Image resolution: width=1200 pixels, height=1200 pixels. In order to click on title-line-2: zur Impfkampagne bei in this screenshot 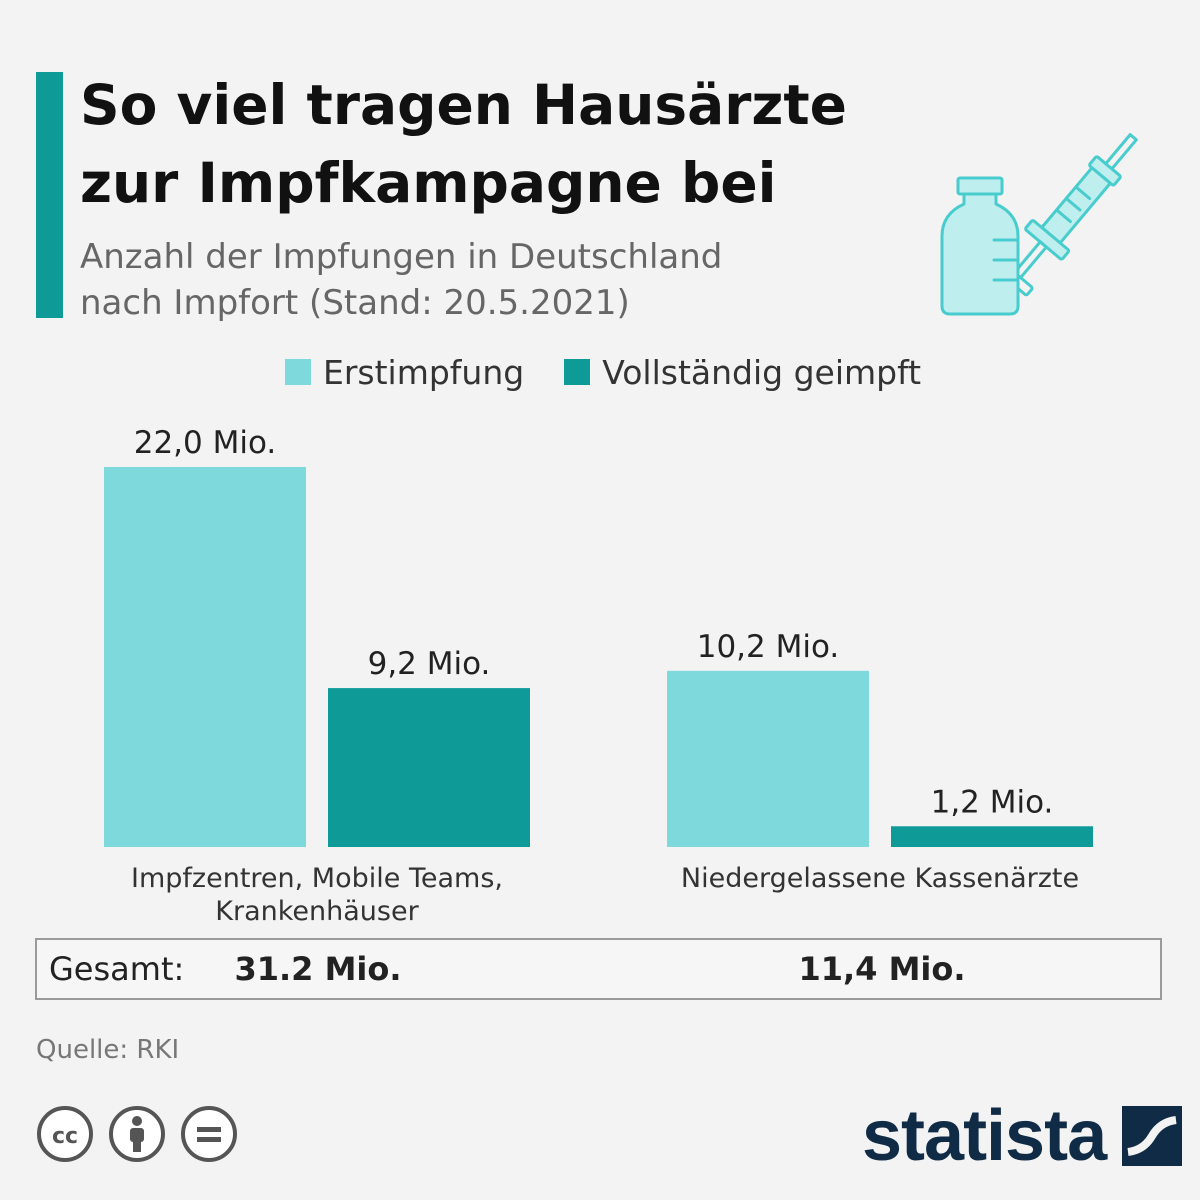, I will do `click(428, 183)`.